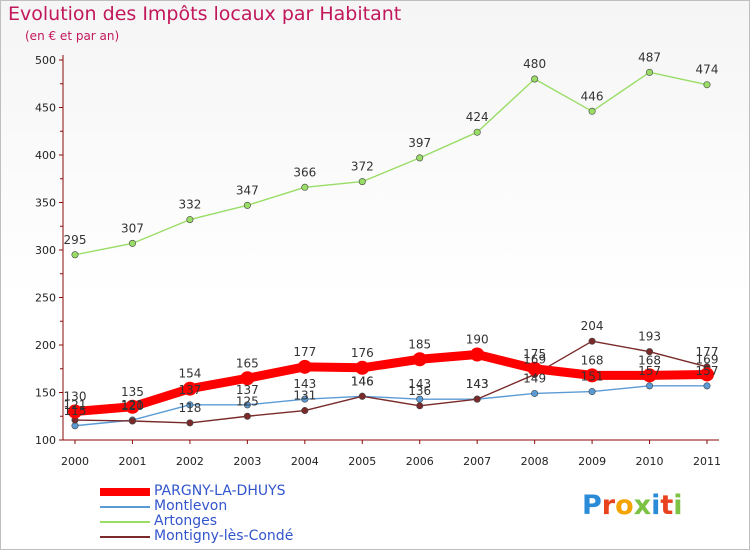  I want to click on legend-item: Montlevon, so click(250, 506).